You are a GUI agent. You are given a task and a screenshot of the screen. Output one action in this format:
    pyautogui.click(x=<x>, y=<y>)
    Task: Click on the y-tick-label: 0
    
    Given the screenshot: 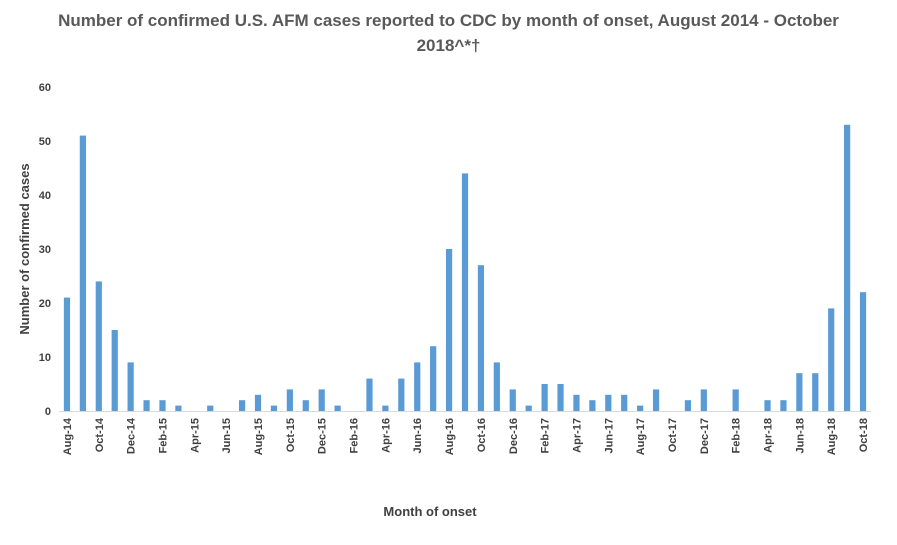 What is the action you would take?
    pyautogui.click(x=48, y=412)
    